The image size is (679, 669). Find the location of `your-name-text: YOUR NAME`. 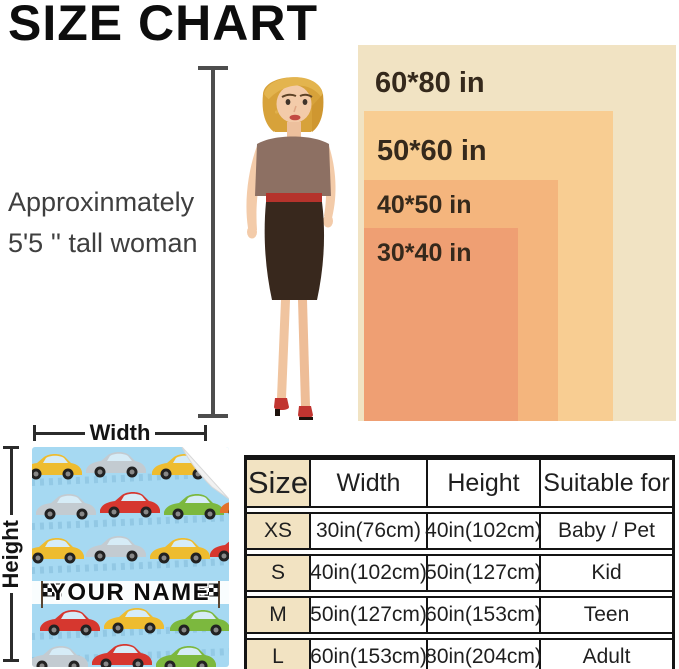

your-name-text: YOUR NAME is located at coordinates (130, 592).